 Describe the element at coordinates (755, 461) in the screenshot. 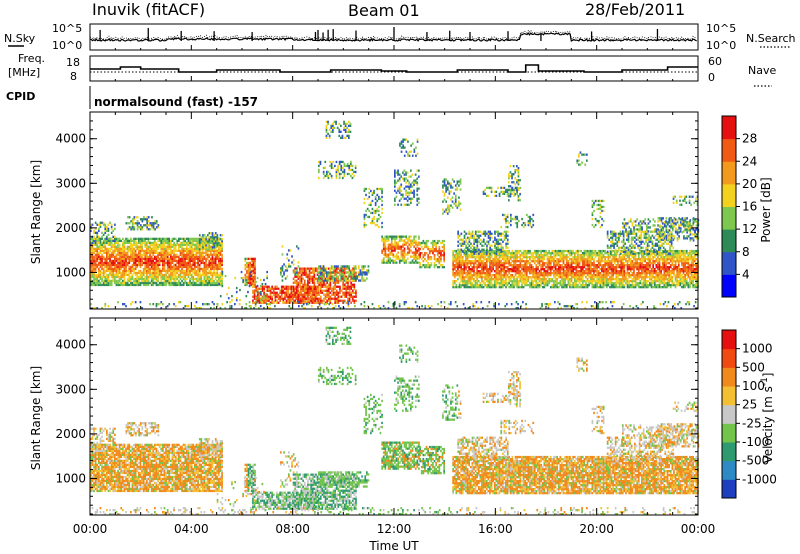

I see `colorbar-tick-label: -500` at that location.